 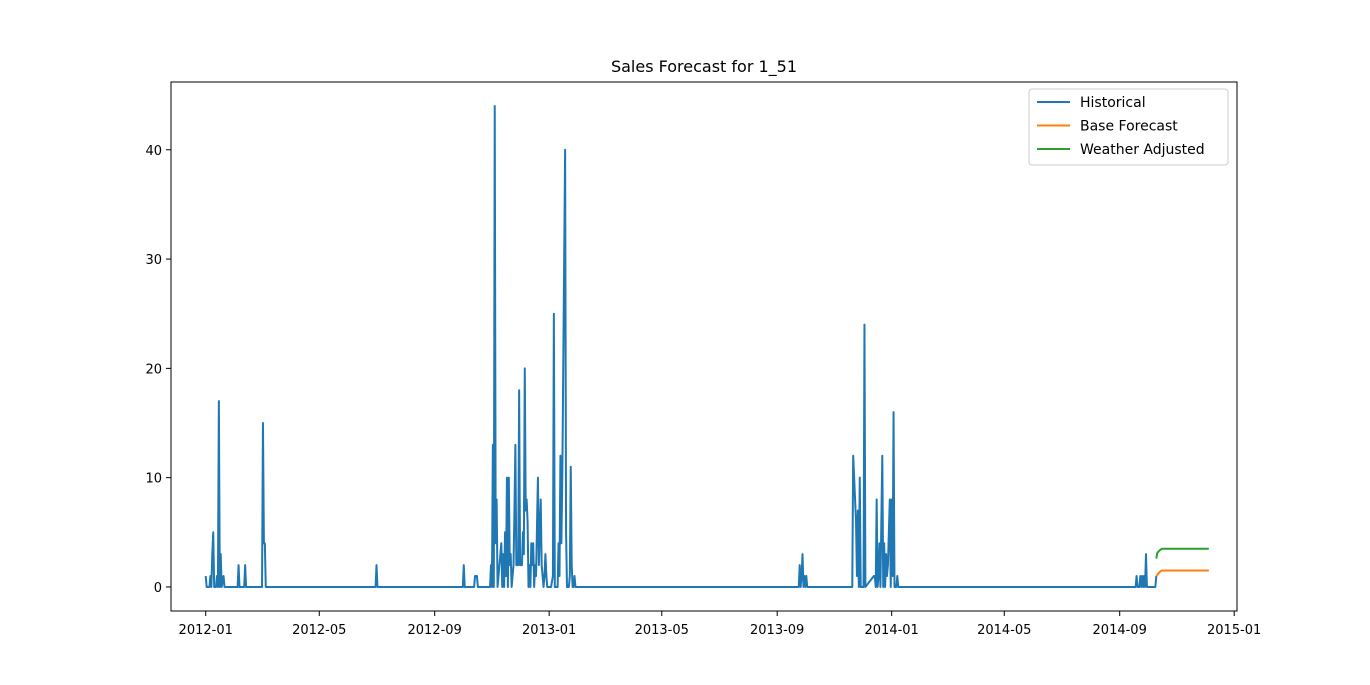 I want to click on legend-label: Base Forecast, so click(x=1129, y=127).